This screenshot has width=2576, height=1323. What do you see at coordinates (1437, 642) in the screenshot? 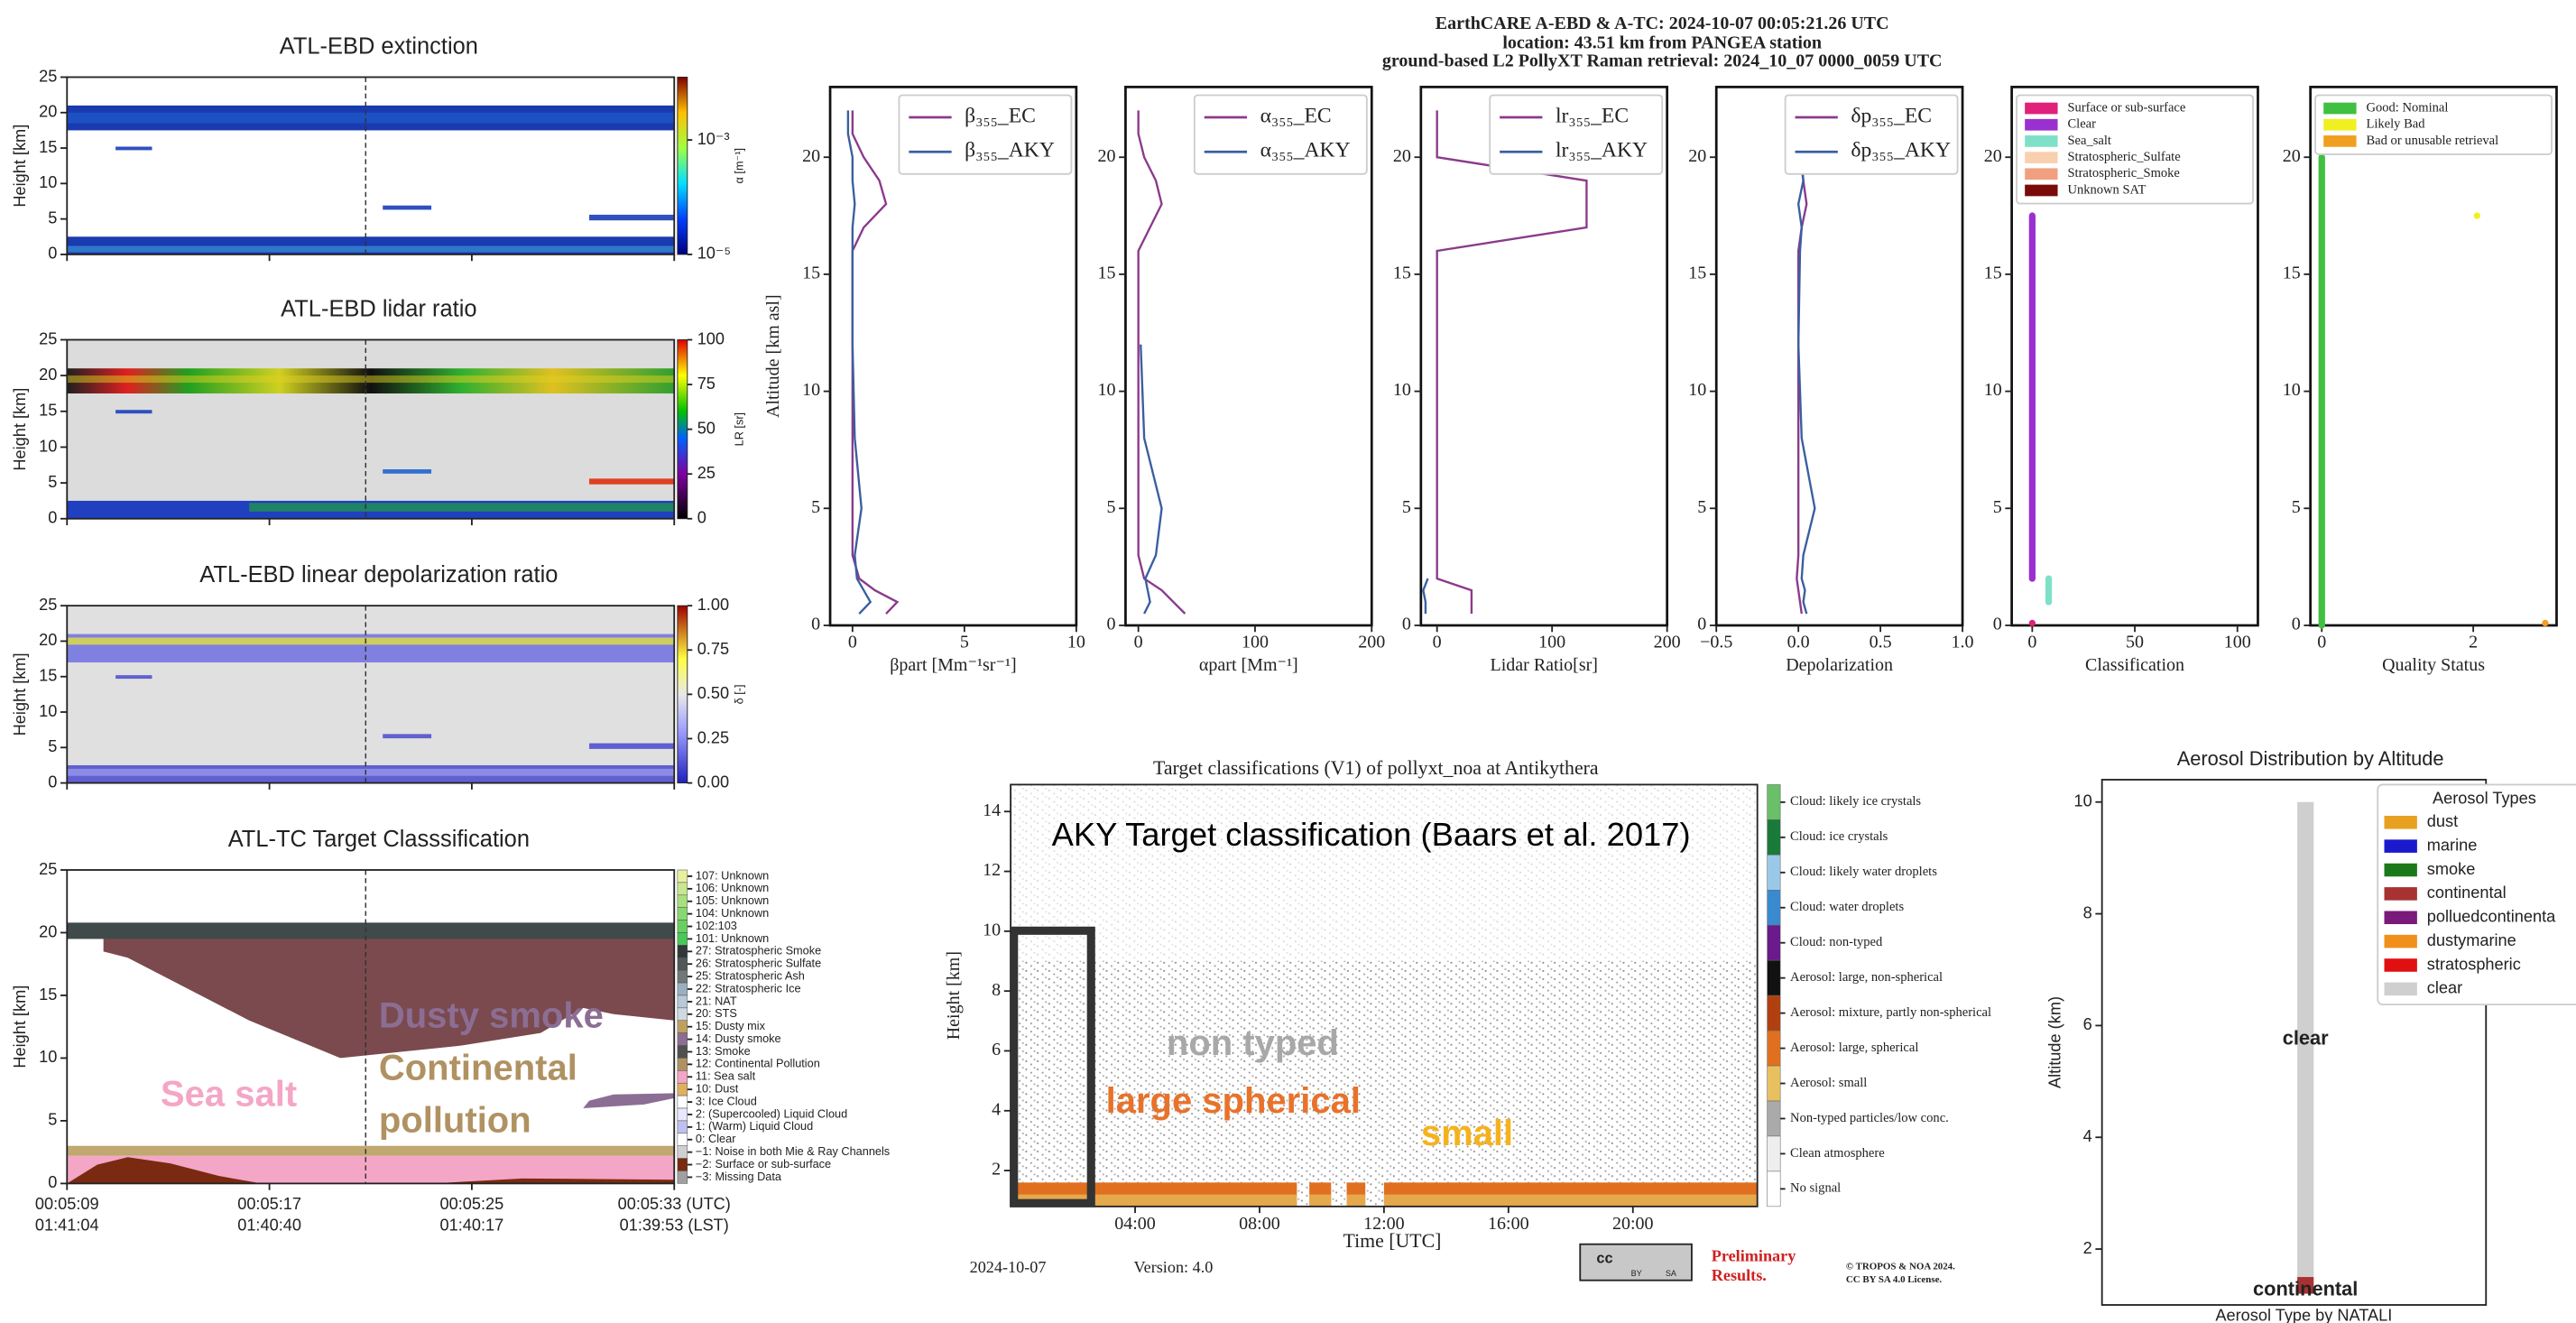
I see `x-tick-label: 0` at bounding box center [1437, 642].